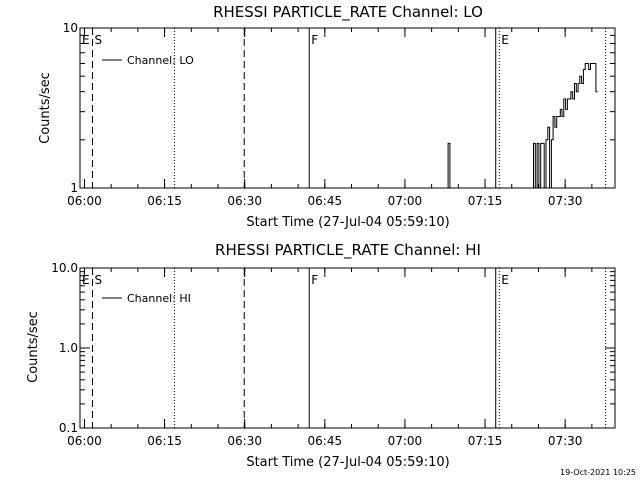 Image resolution: width=640 pixels, height=485 pixels. What do you see at coordinates (244, 201) in the screenshot?
I see `lo-x-tick-label: 06:30` at bounding box center [244, 201].